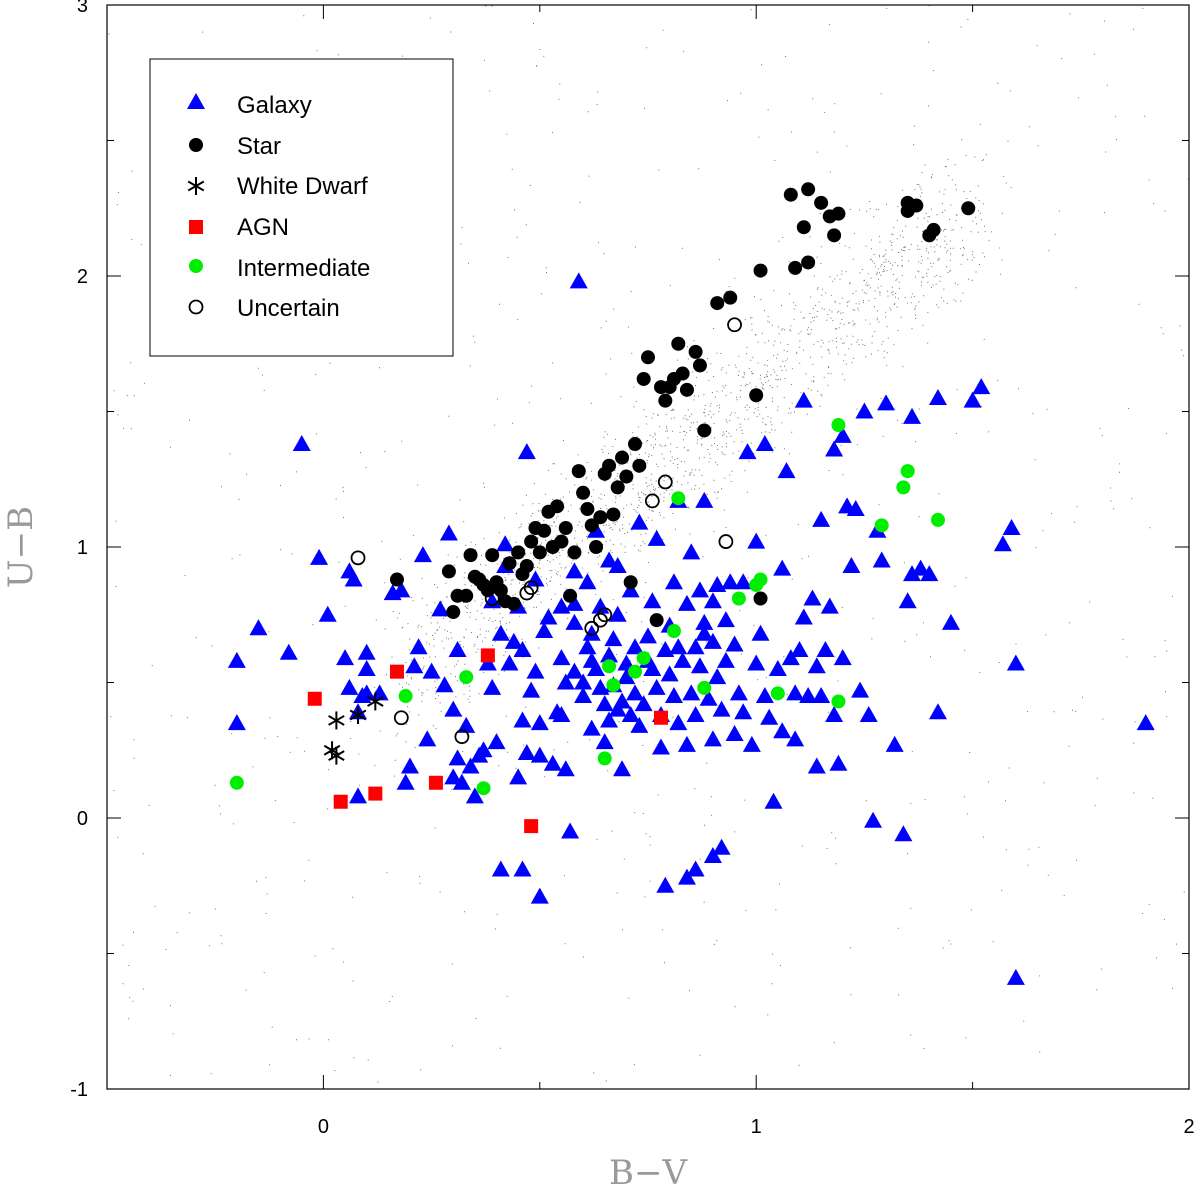 This screenshot has width=1200, height=1190. I want to click on x-axis-title: B−V, so click(648, 1171).